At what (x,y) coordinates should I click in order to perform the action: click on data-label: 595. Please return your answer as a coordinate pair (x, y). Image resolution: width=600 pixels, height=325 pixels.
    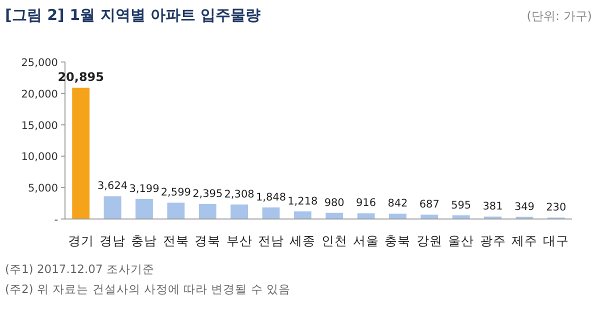
    Looking at the image, I should click on (461, 205).